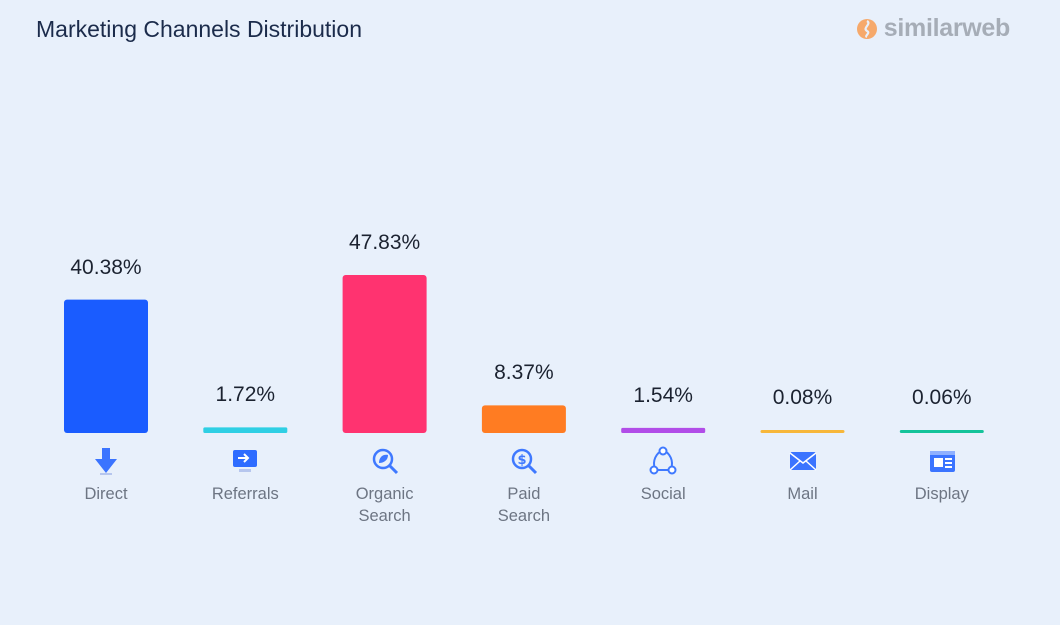 The width and height of the screenshot is (1060, 625). Describe the element at coordinates (384, 242) in the screenshot. I see `value-label: 47.83%` at that location.